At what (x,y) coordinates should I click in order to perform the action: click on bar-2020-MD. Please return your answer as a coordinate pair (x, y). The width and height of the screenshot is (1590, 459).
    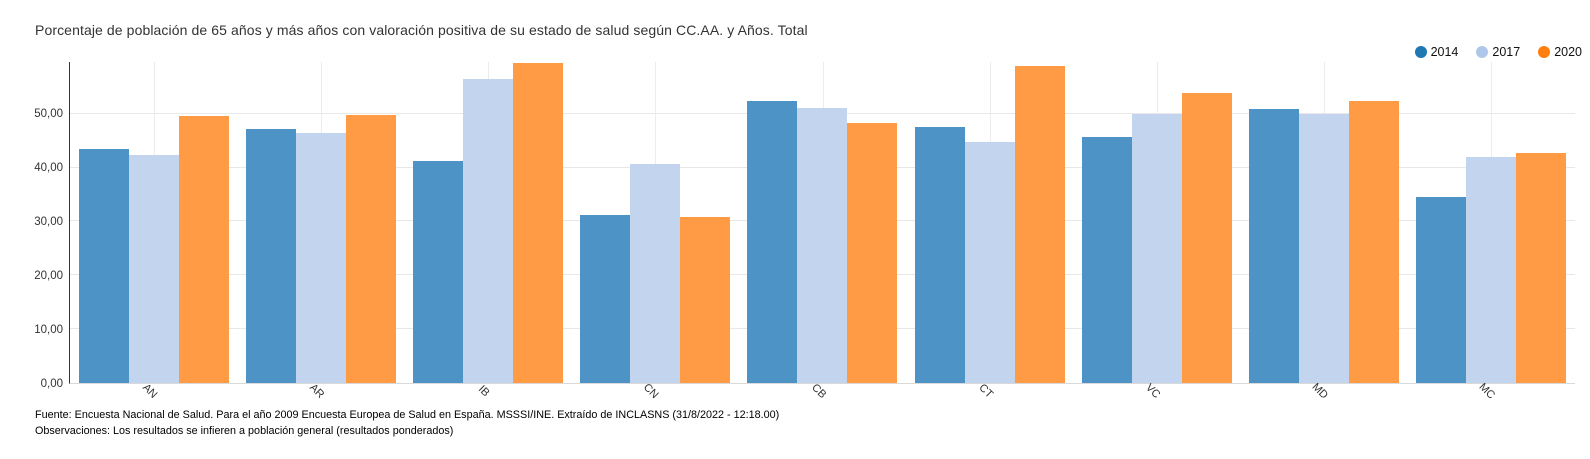
    Looking at the image, I should click on (1374, 242).